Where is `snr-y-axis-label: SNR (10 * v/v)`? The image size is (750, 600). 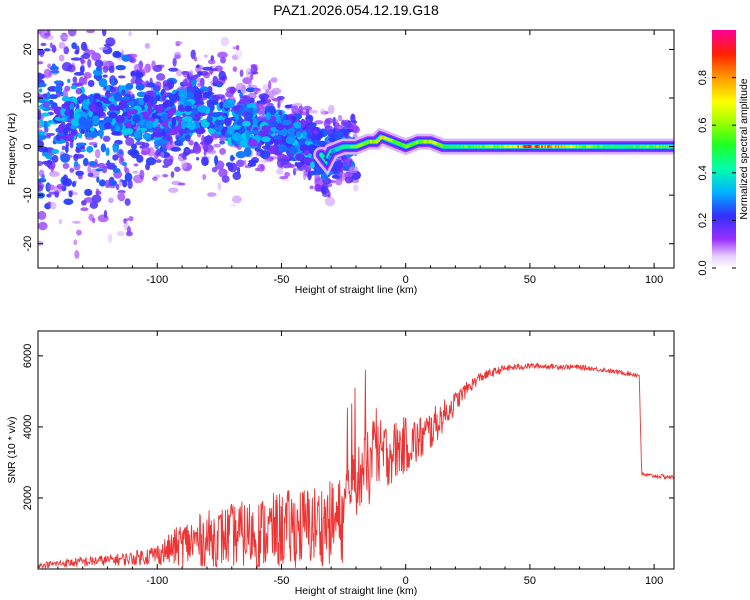 snr-y-axis-label: SNR (10 * v/v) is located at coordinates (12, 449).